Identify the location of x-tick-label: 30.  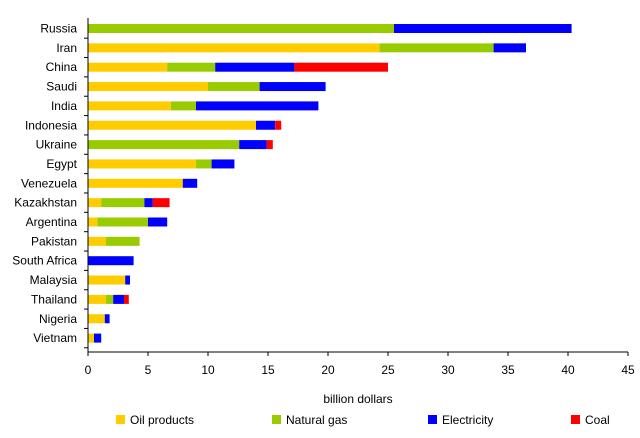
(448, 370).